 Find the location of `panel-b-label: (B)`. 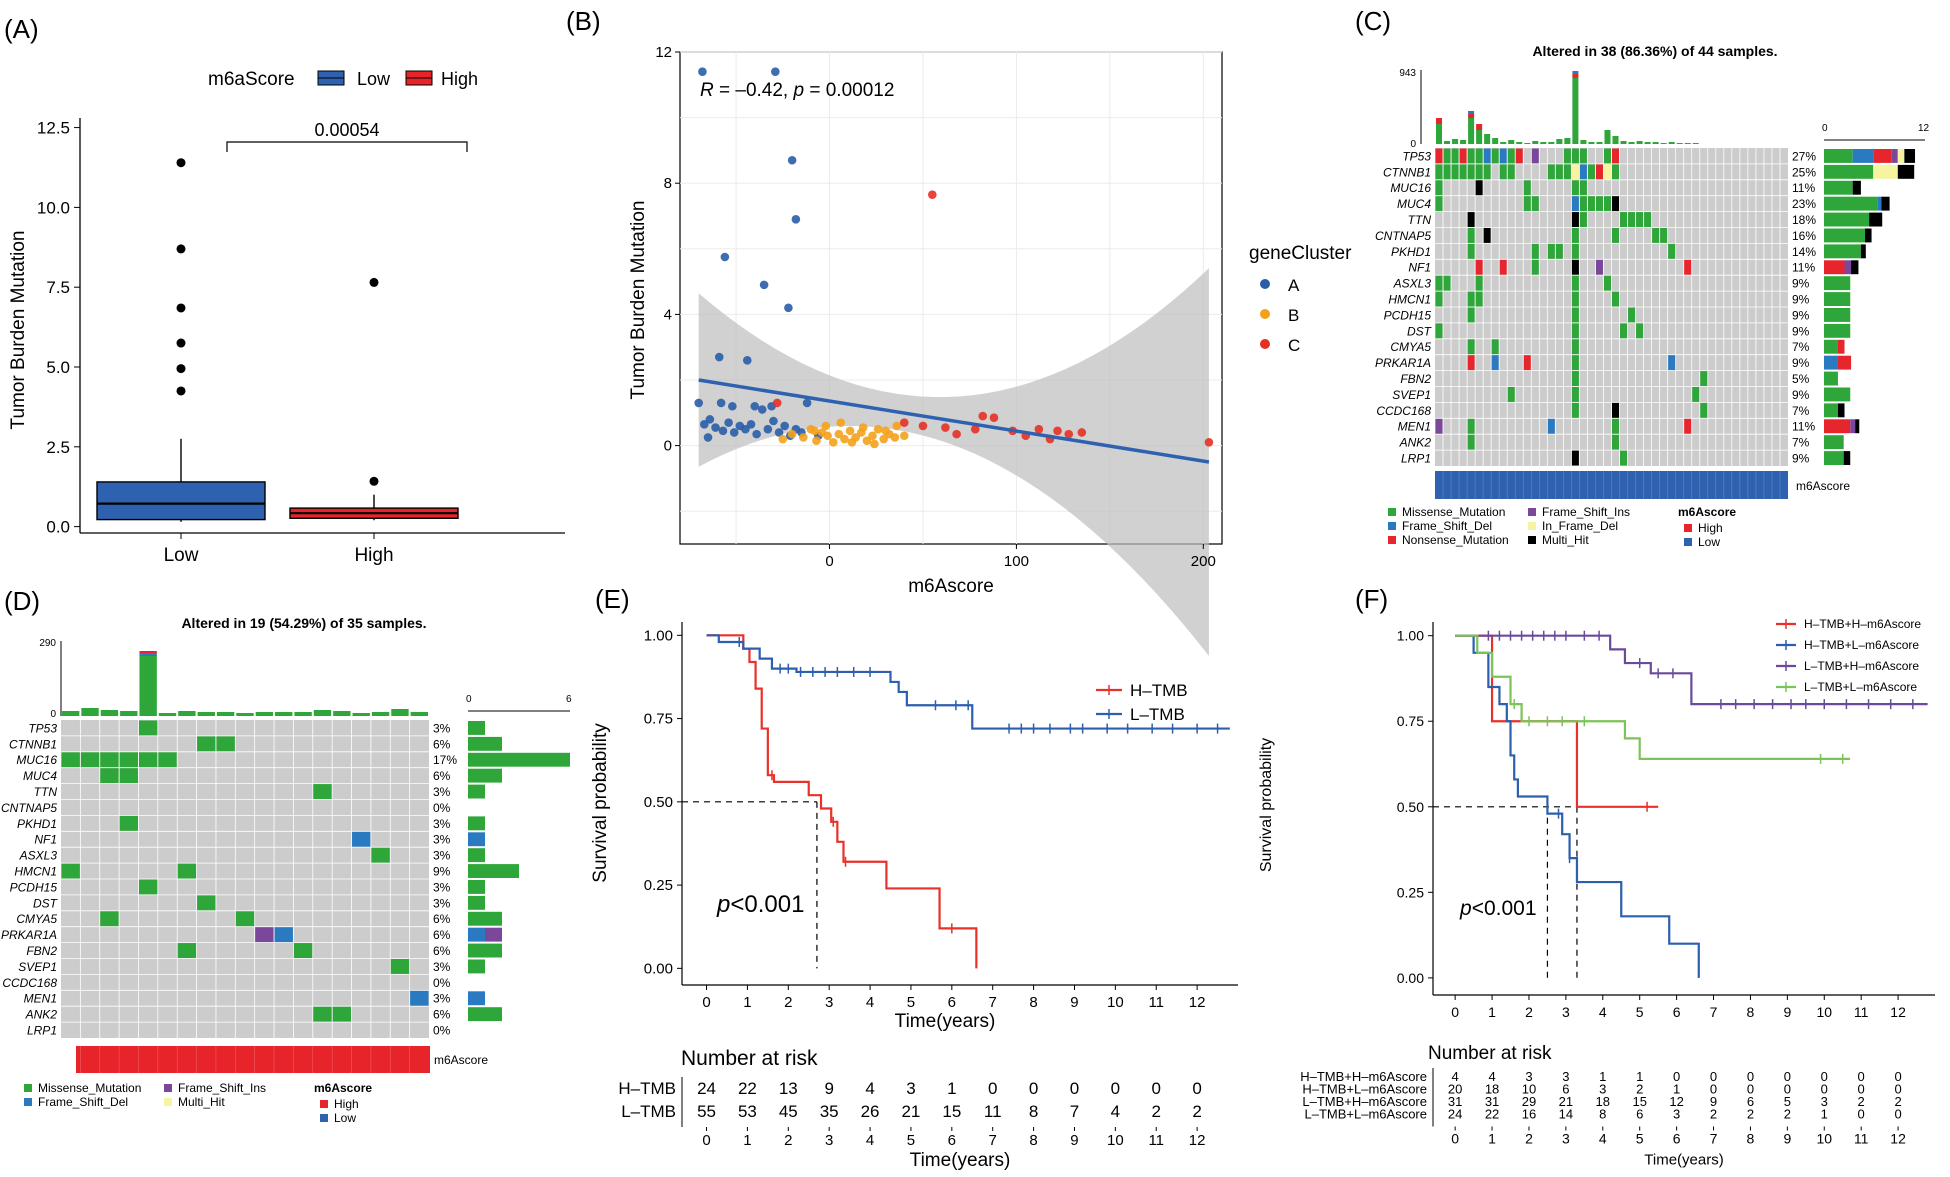

panel-b-label: (B) is located at coordinates (583, 21).